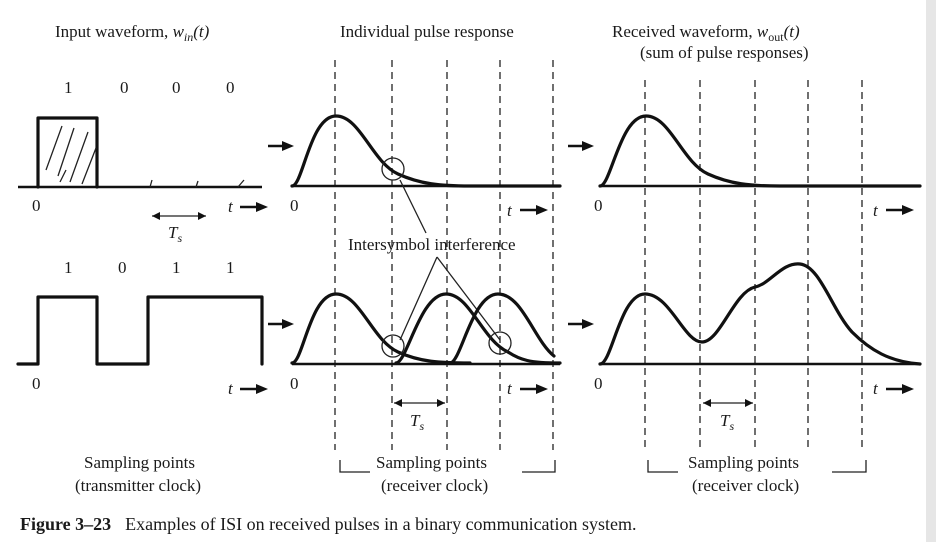 The image size is (936, 542). I want to click on received-curve-top, so click(760, 151).